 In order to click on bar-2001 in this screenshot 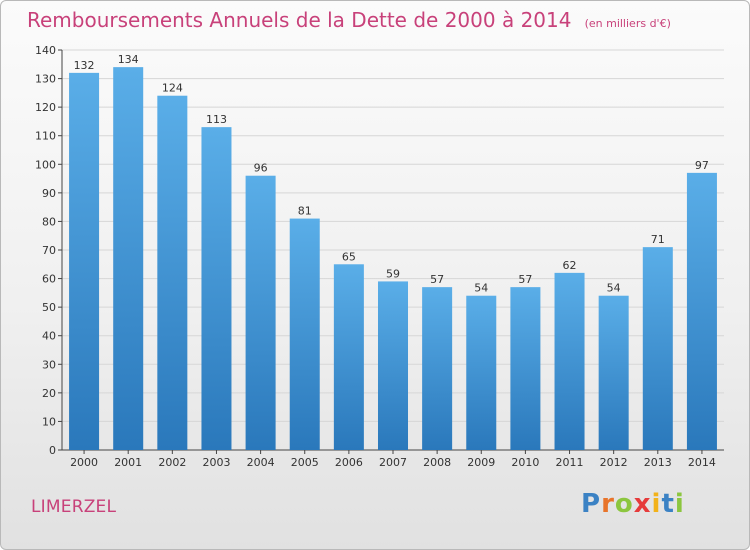, I will do `click(128, 259)`.